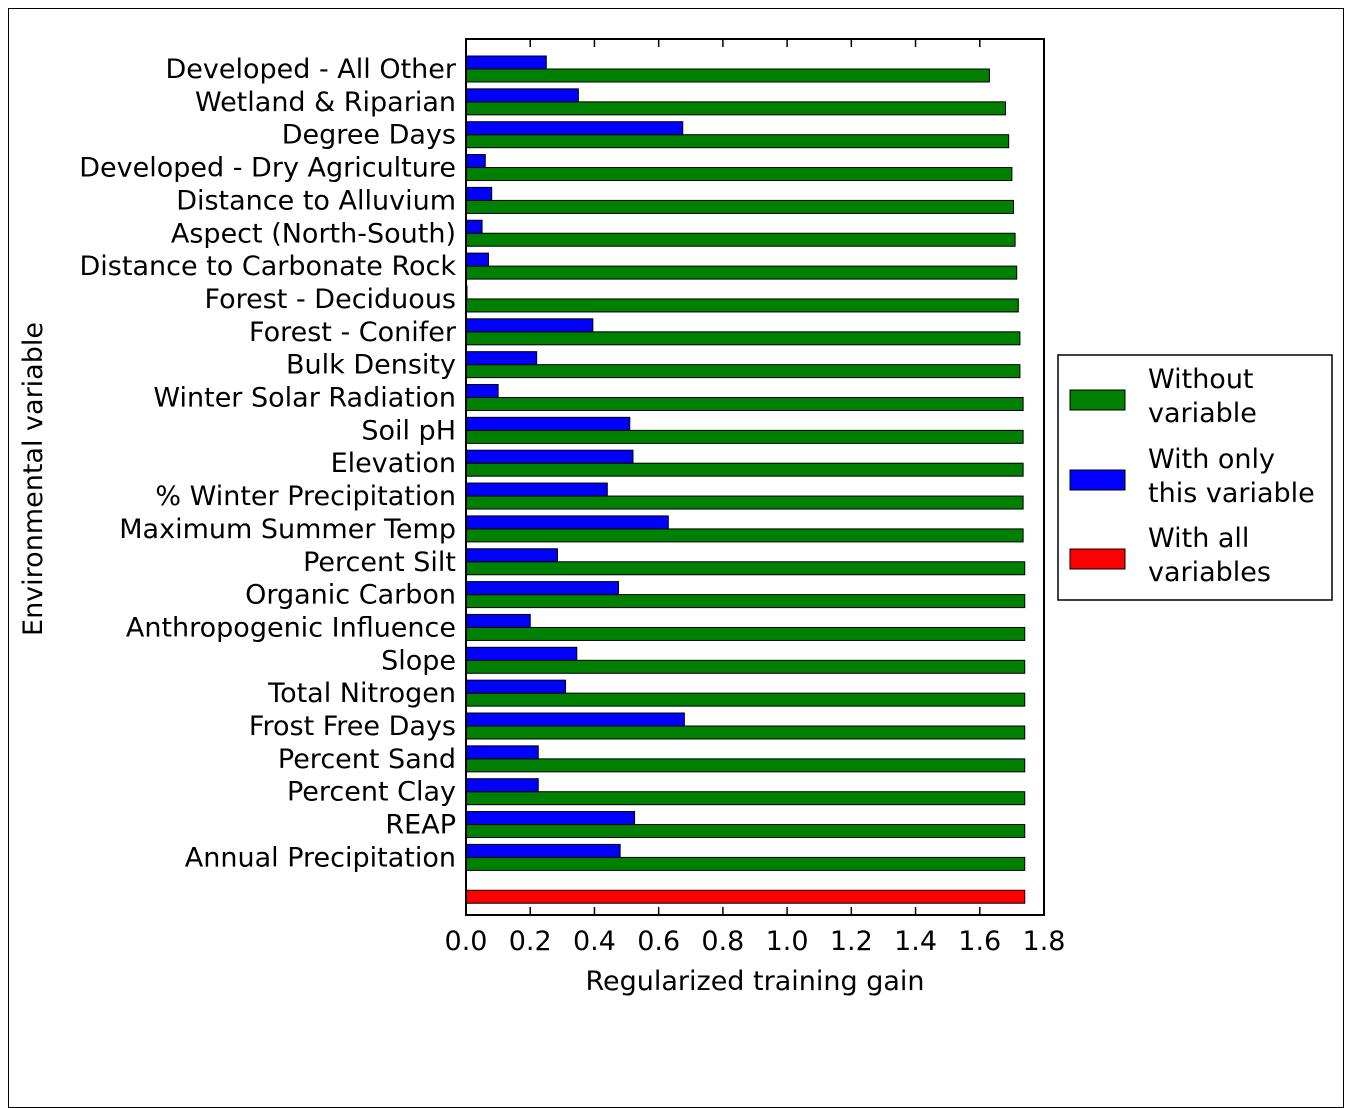  Describe the element at coordinates (393, 463) in the screenshot. I see `category-label: Elevation` at that location.